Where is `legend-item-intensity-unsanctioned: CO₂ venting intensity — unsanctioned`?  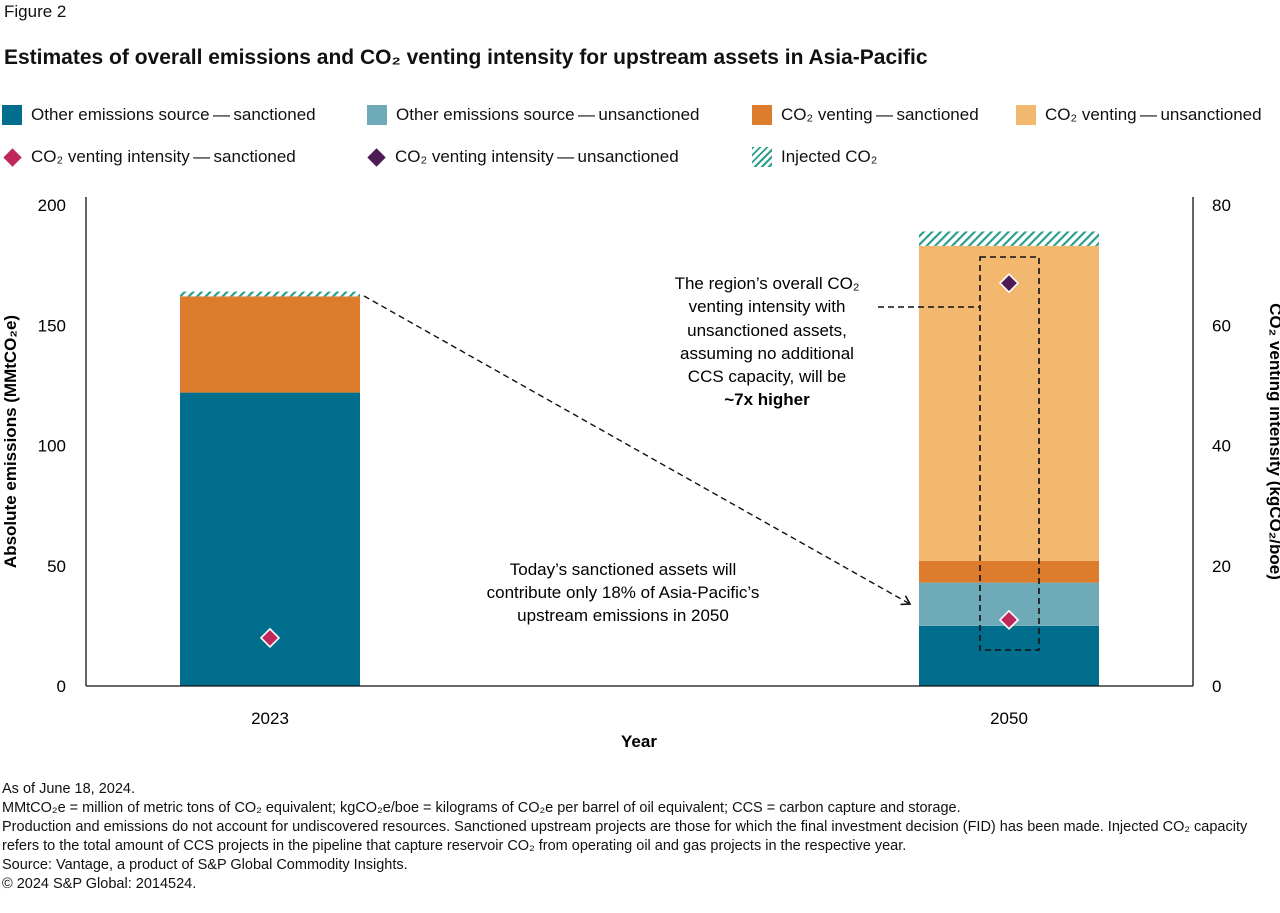 legend-item-intensity-unsanctioned: CO₂ venting intensity — unsanctioned is located at coordinates (522, 157).